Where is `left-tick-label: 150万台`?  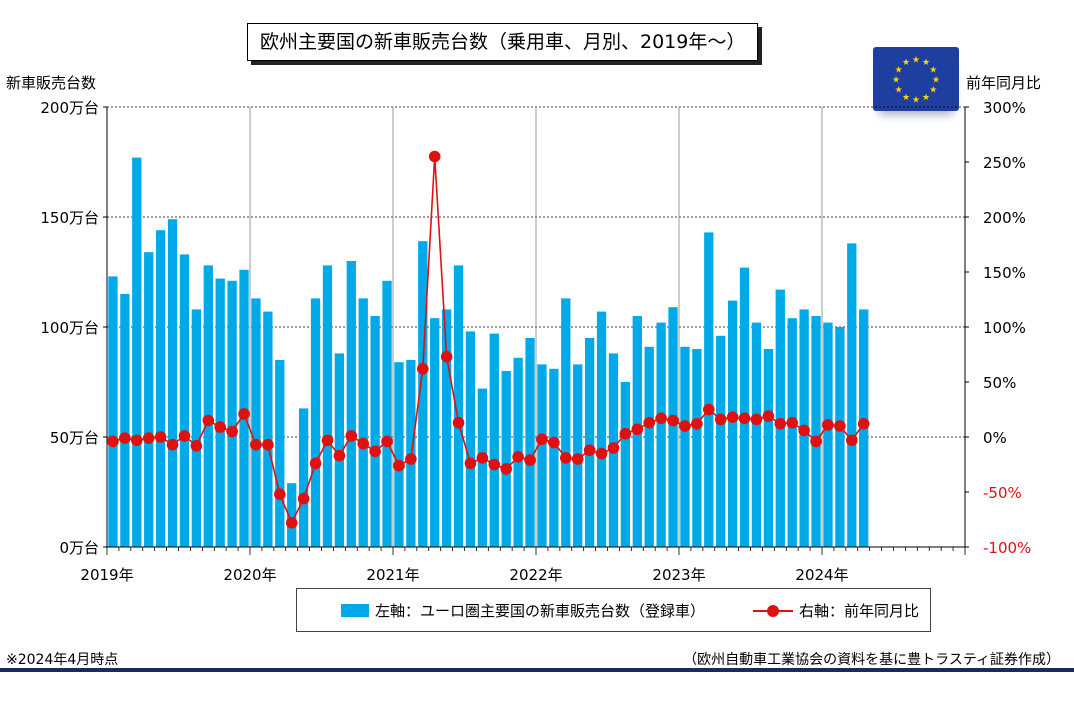
left-tick-label: 150万台 is located at coordinates (69, 218).